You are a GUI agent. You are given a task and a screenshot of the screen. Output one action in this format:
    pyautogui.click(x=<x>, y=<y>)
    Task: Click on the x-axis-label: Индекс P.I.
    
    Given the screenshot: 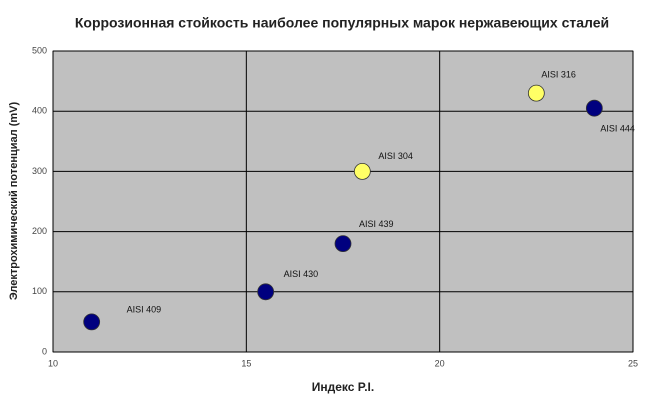 What is the action you would take?
    pyautogui.click(x=343, y=387)
    